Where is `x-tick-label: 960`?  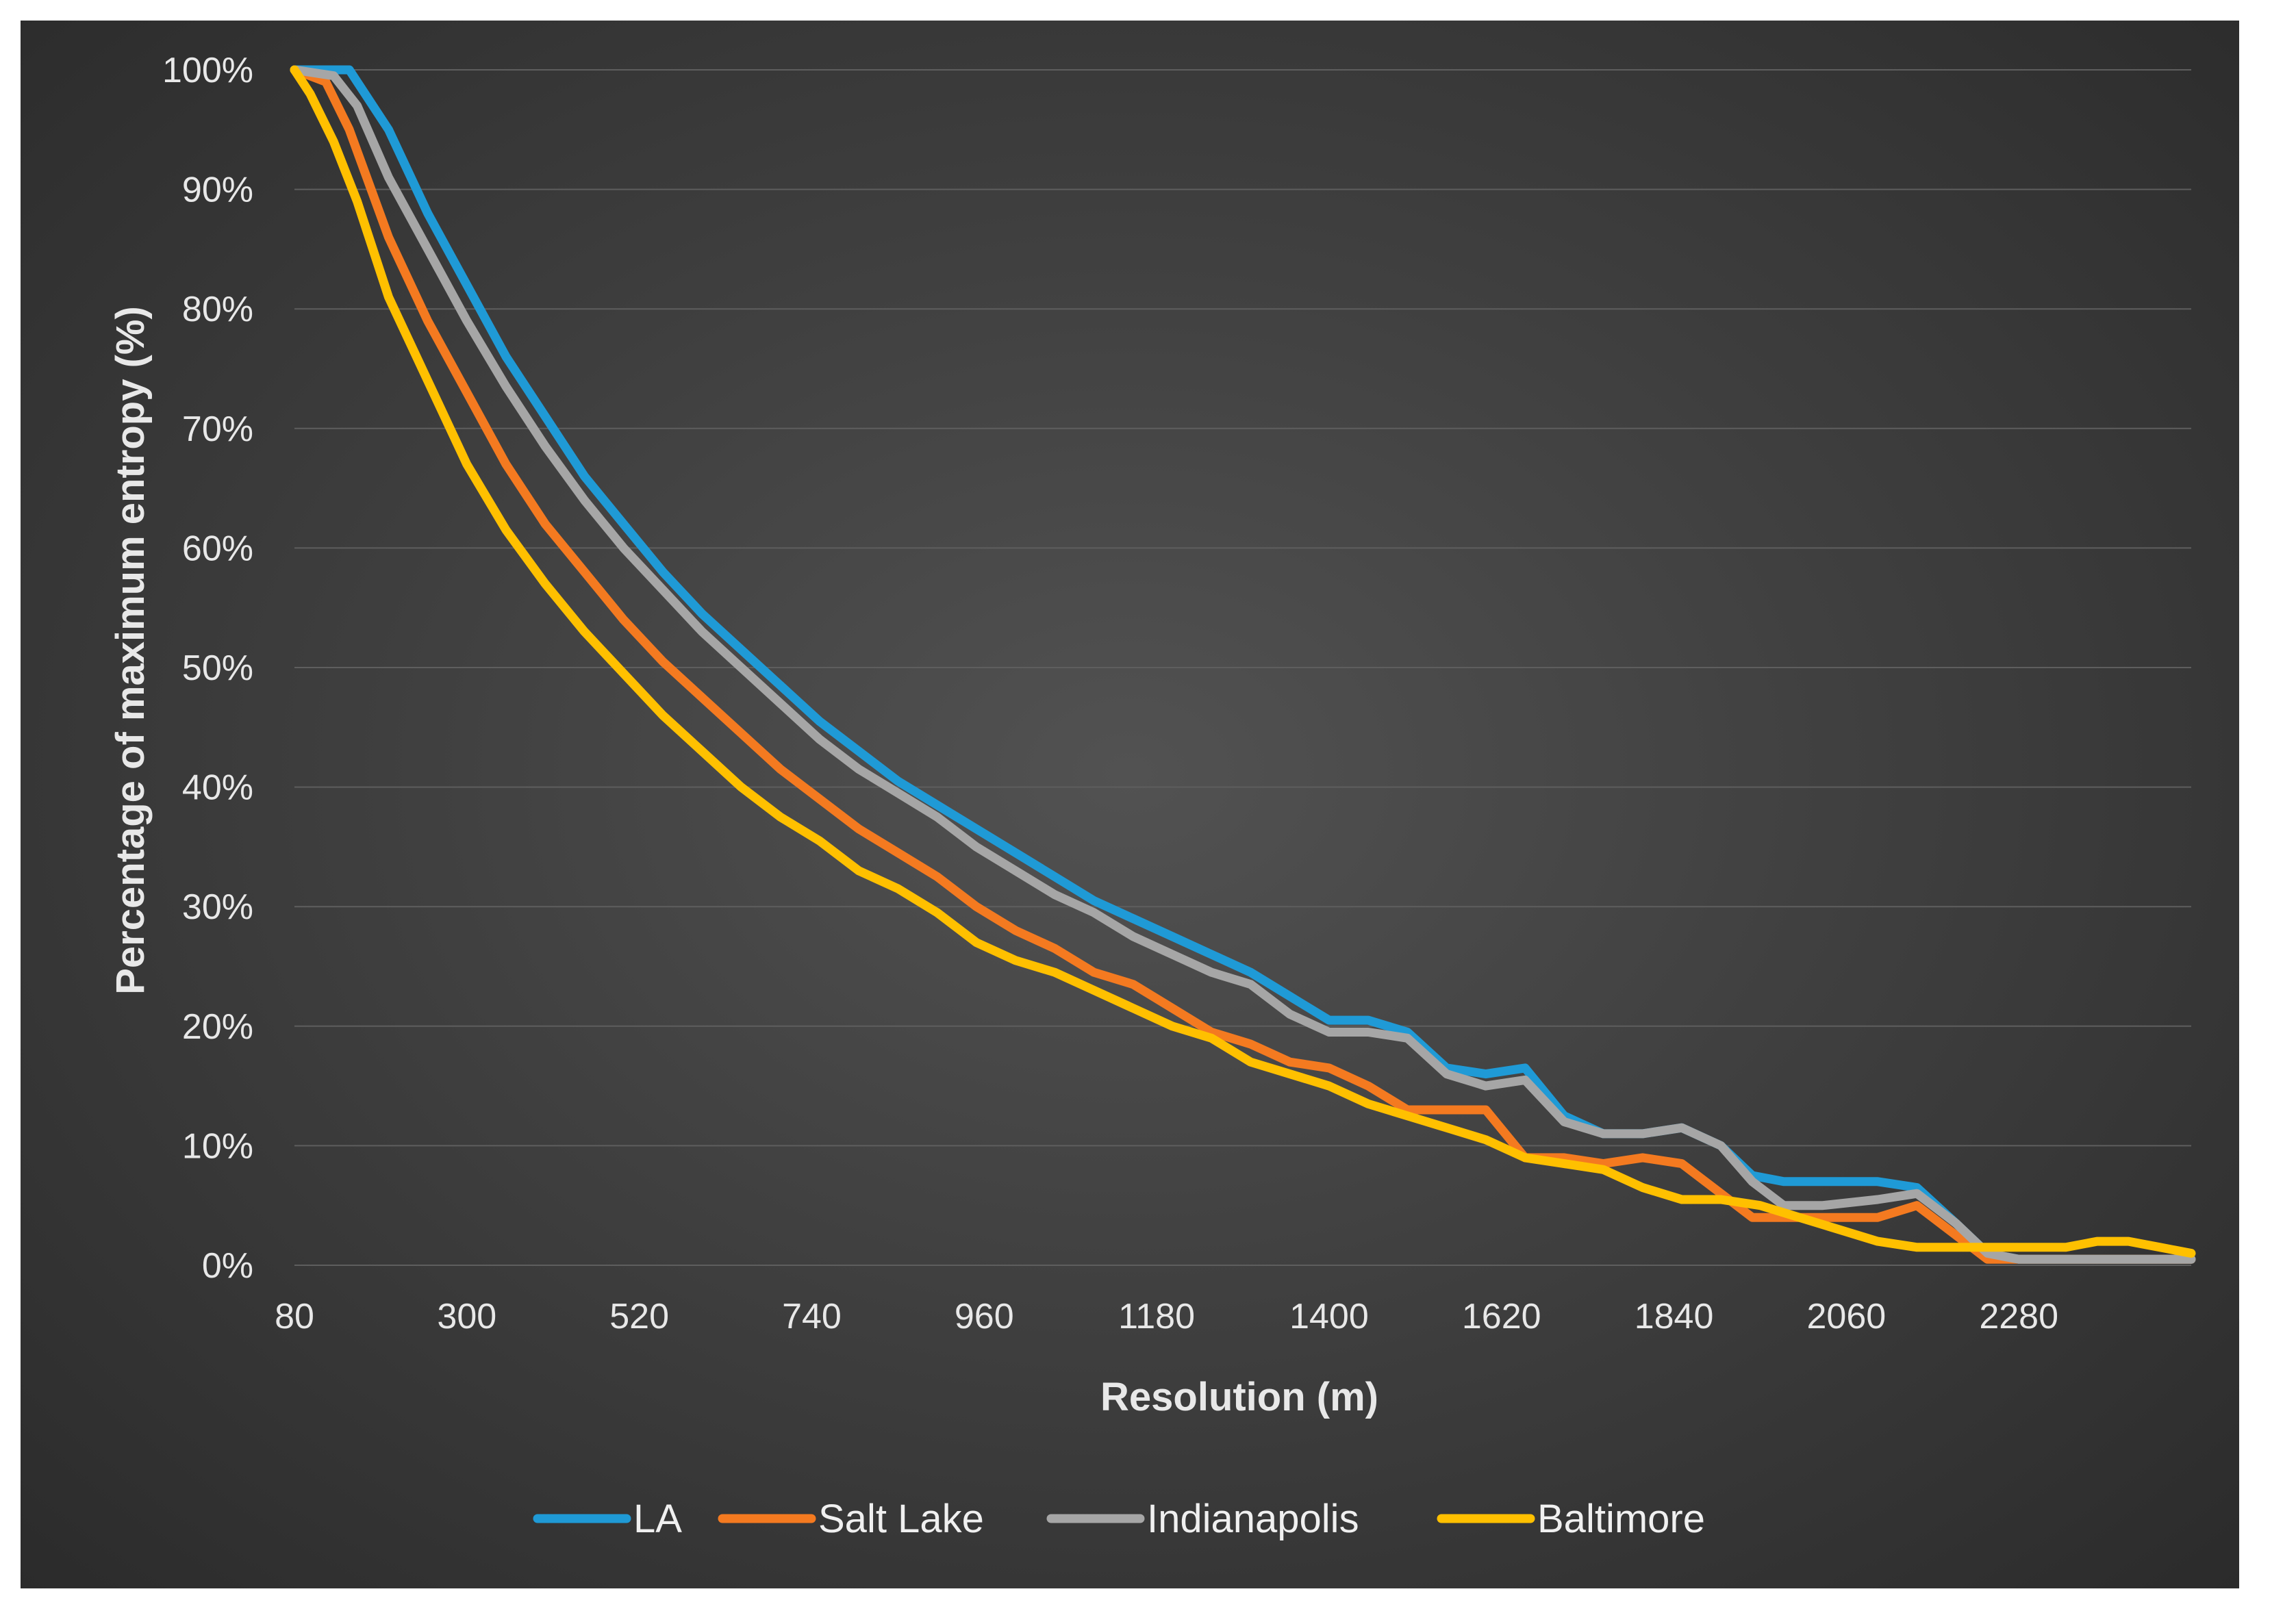
x-tick-label: 960 is located at coordinates (984, 1316).